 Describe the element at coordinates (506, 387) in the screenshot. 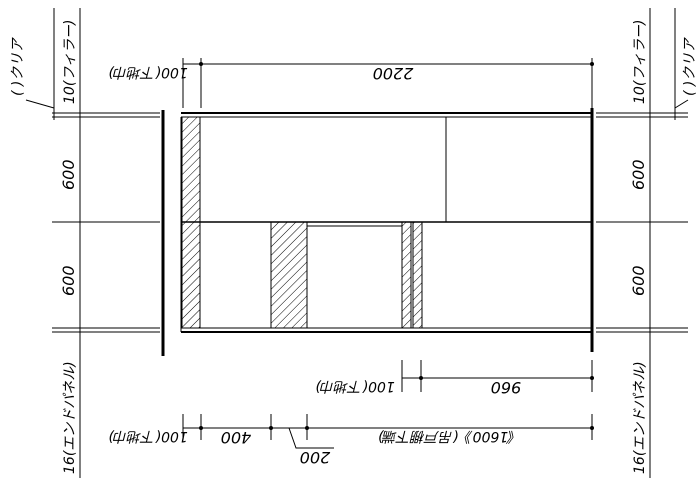

I see `mid-960-label: 960` at that location.